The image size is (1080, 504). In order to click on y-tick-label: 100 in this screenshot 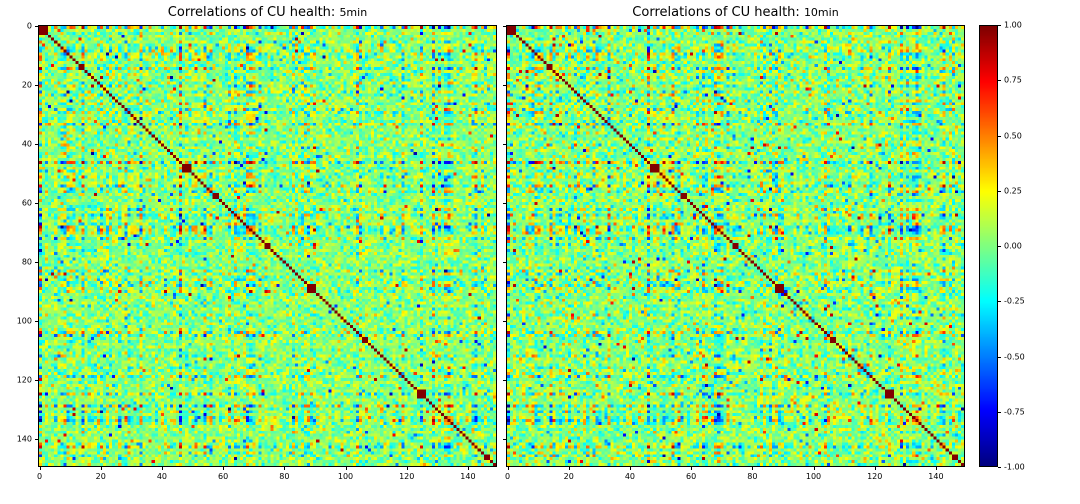, I will do `click(24, 321)`.